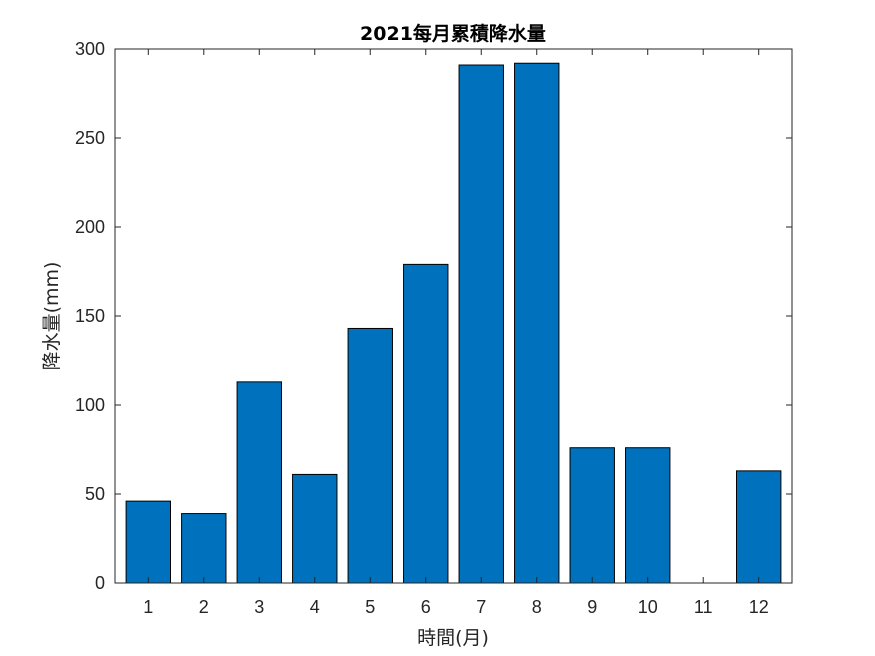  I want to click on y-axis-title: 降水量(mm), so click(52, 316).